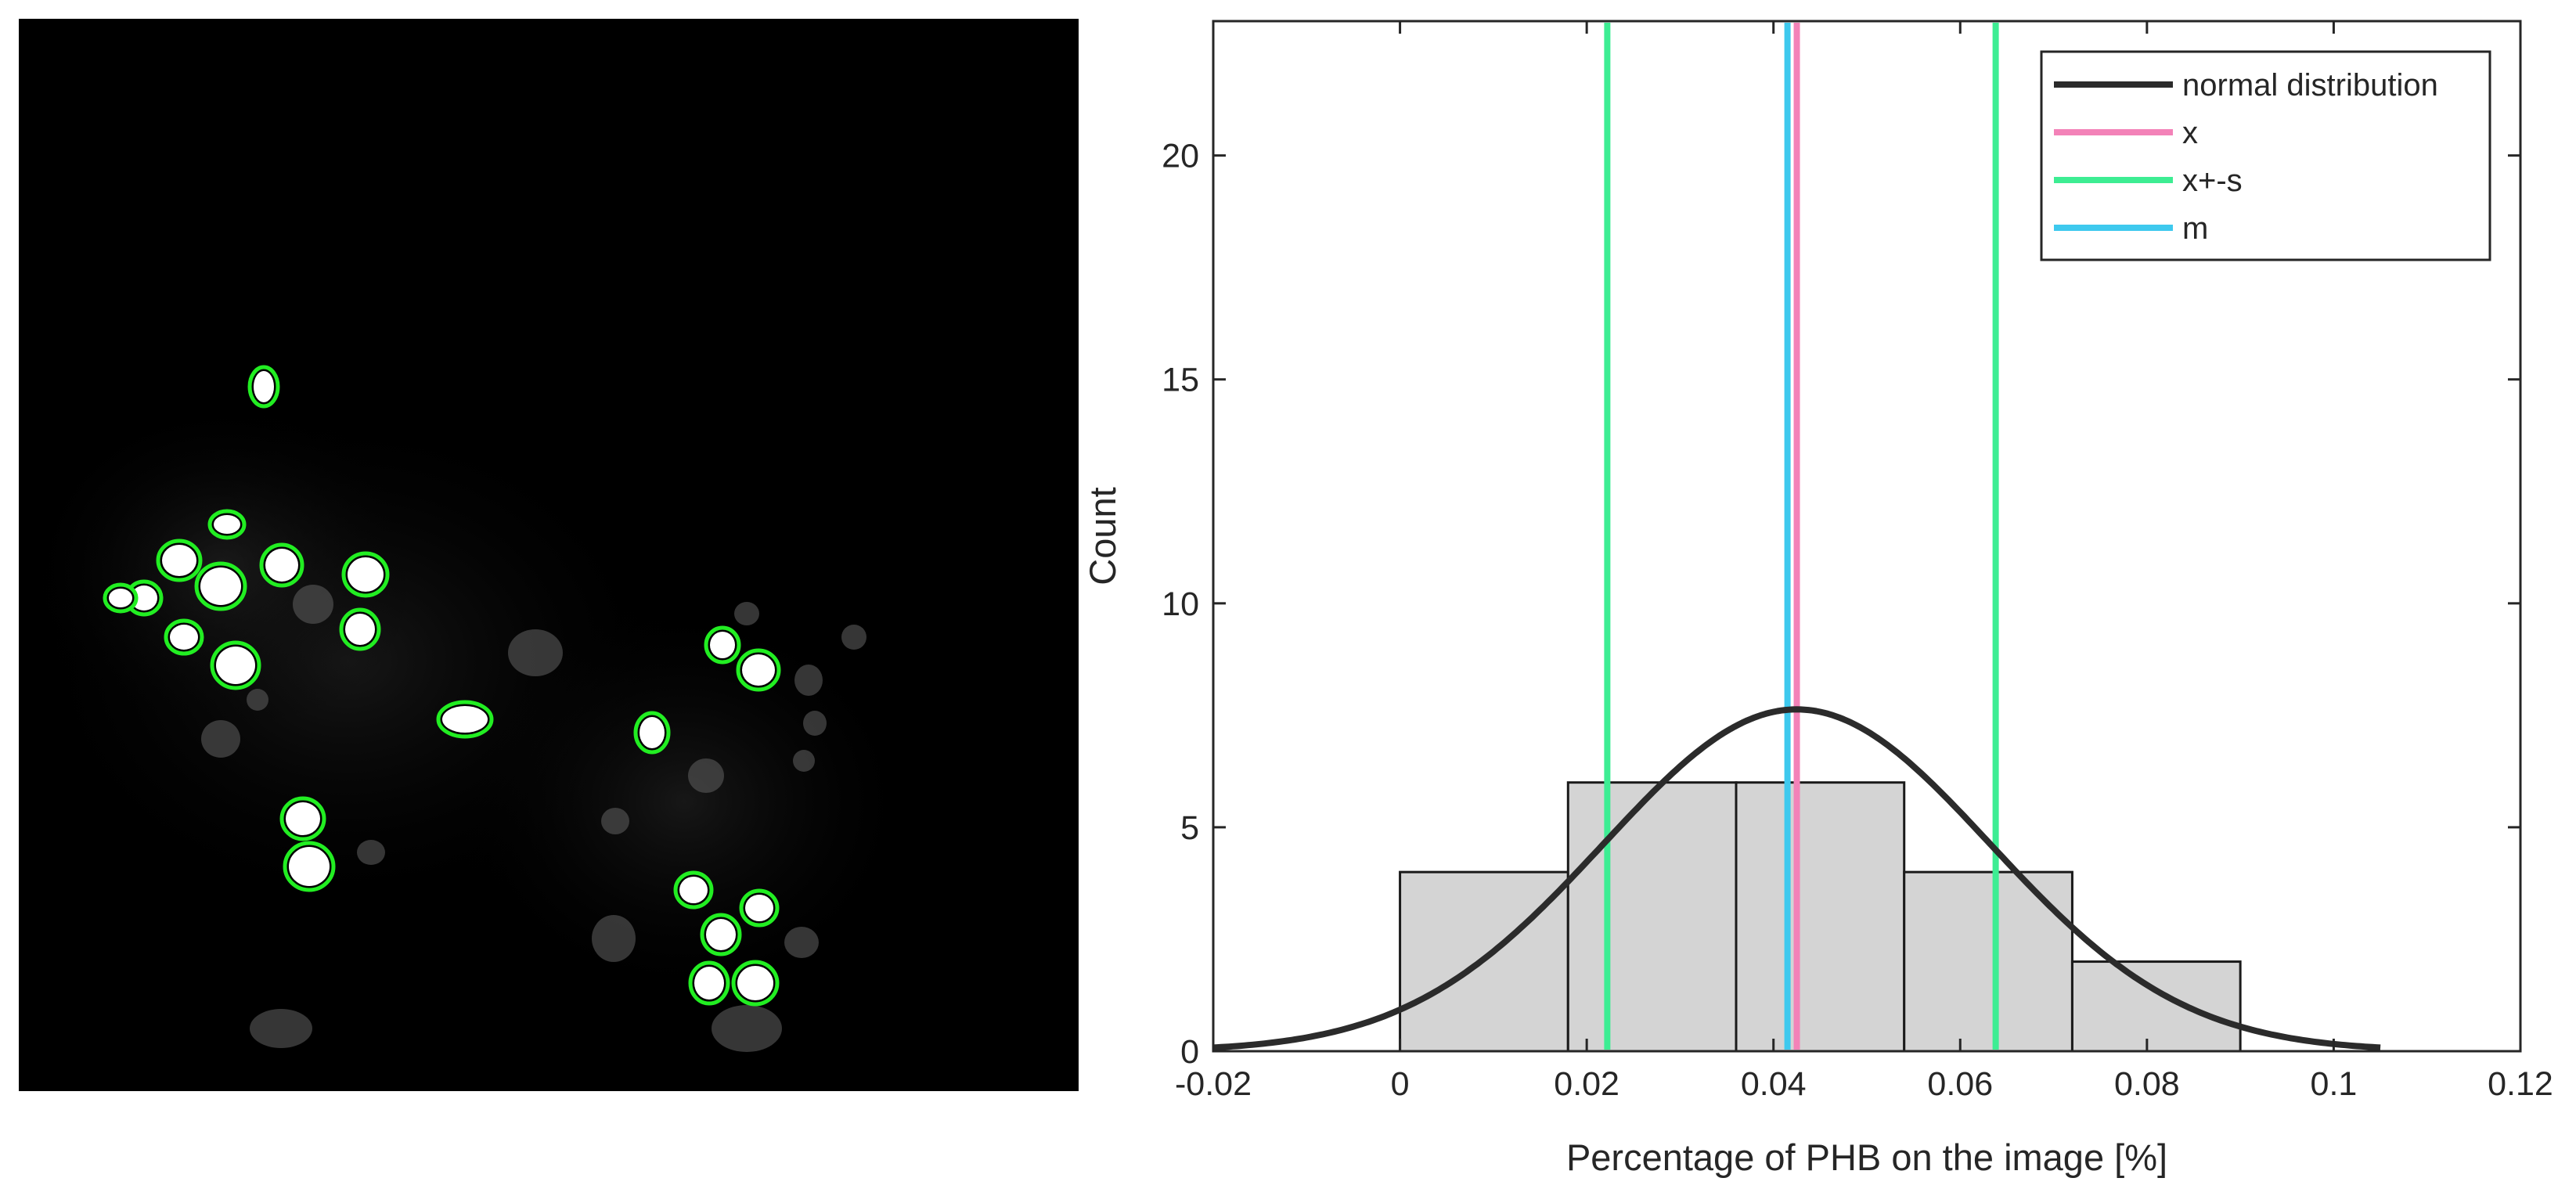 The image size is (2576, 1196). I want to click on x-tick-label: 0.02, so click(1586, 1084).